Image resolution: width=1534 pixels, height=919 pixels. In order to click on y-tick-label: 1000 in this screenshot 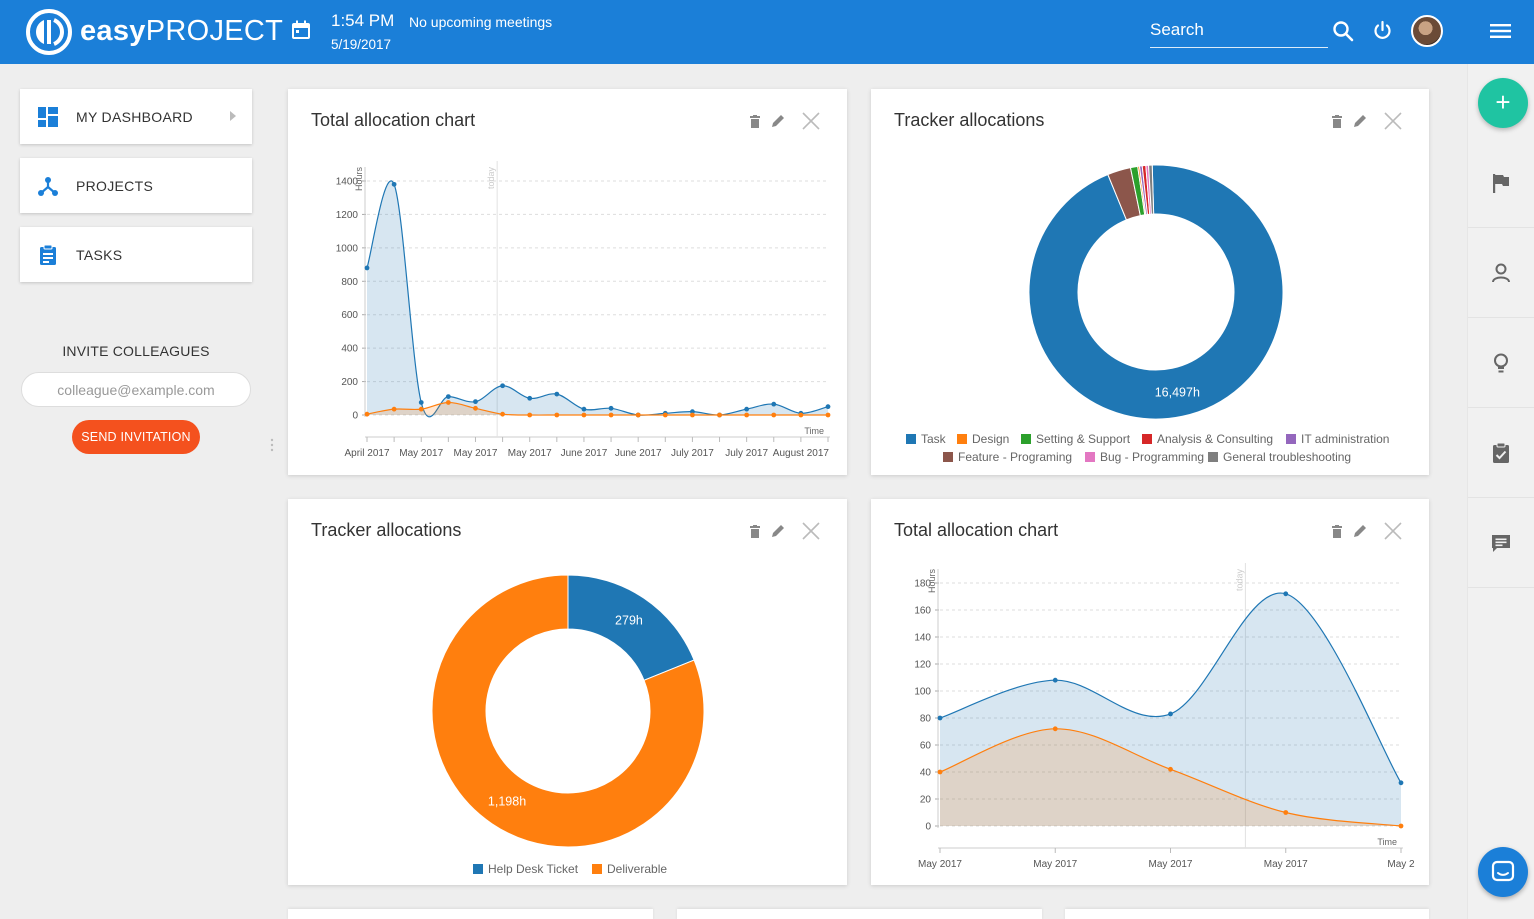, I will do `click(347, 248)`.